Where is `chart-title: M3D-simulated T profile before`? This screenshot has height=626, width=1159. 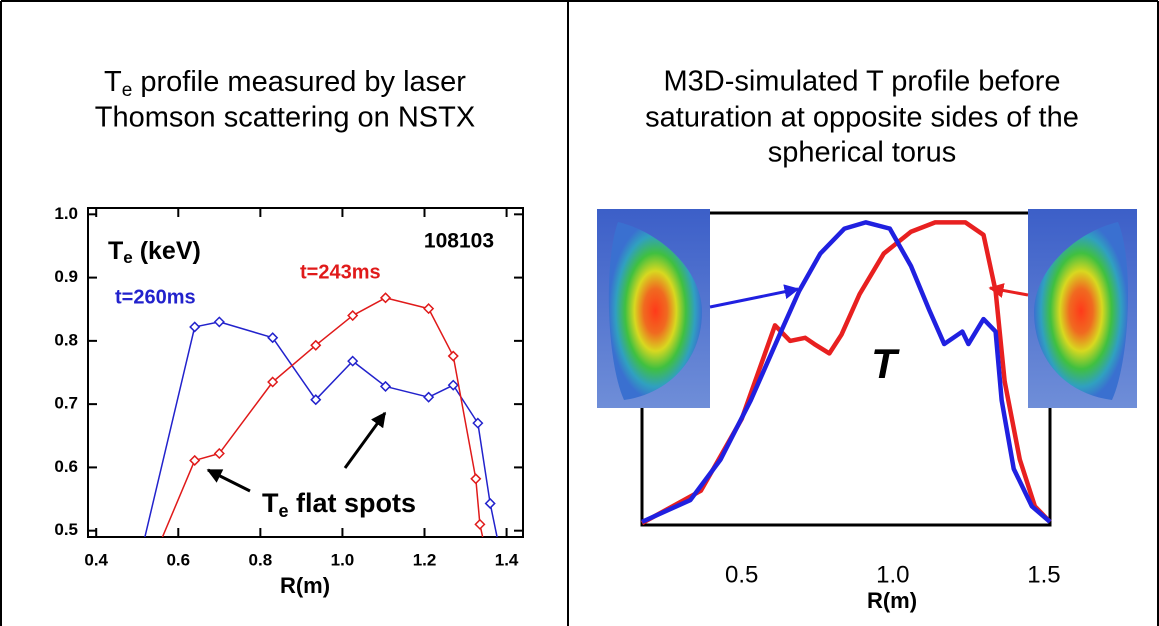
chart-title: M3D-simulated T profile before is located at coordinates (861, 82).